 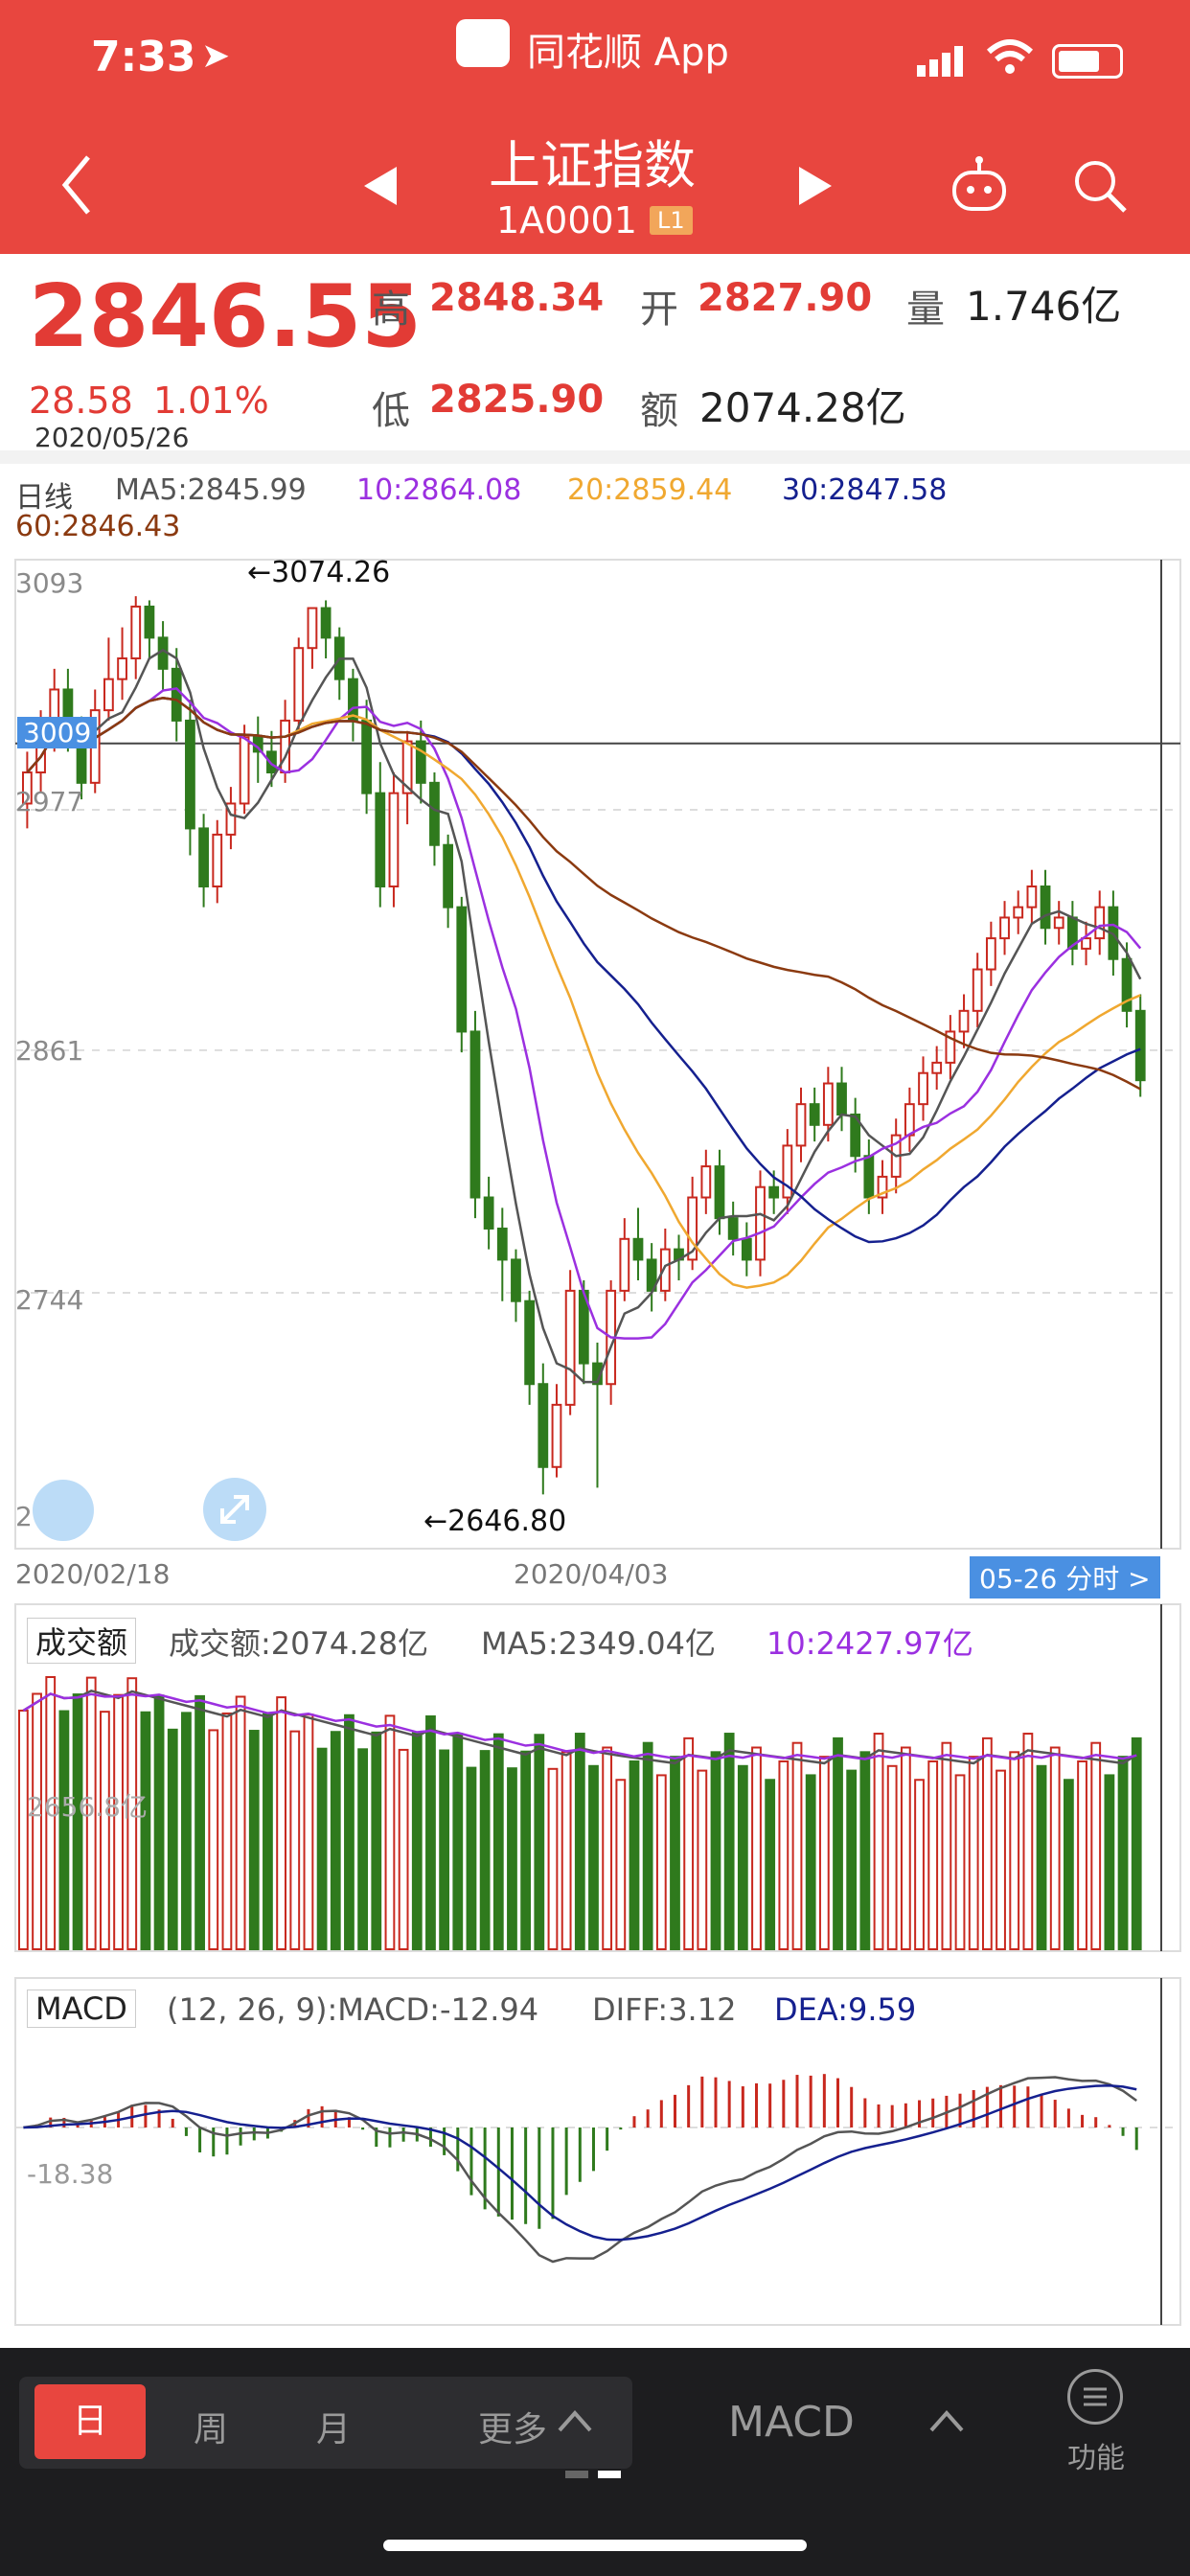 What do you see at coordinates (1095, 2397) in the screenshot?
I see `menu-icon` at bounding box center [1095, 2397].